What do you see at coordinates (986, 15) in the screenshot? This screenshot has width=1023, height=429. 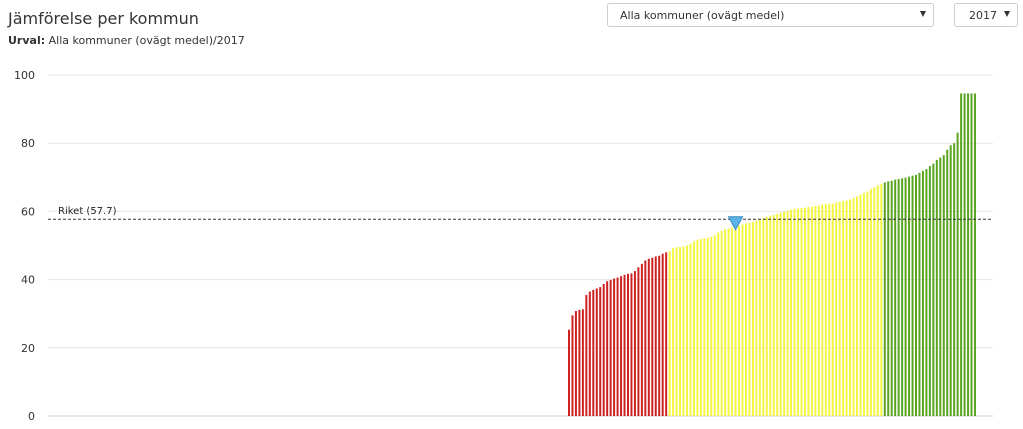 I see `year-select: 2017` at bounding box center [986, 15].